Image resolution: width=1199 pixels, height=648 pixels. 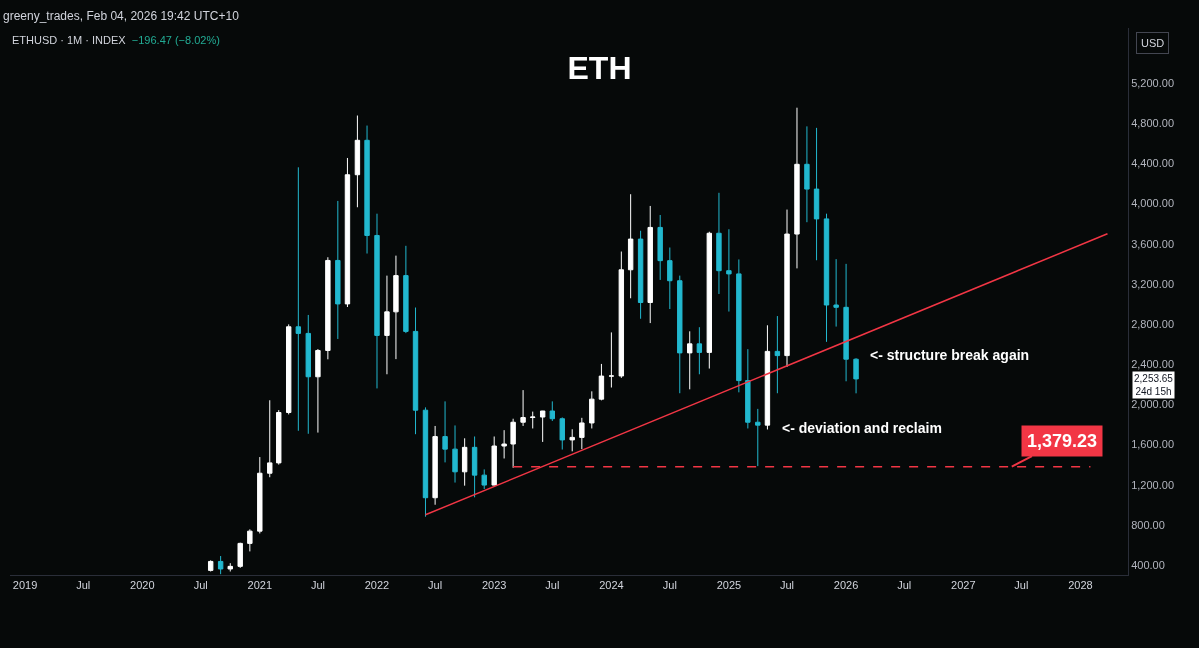 I want to click on text: USD, so click(x=1153, y=43).